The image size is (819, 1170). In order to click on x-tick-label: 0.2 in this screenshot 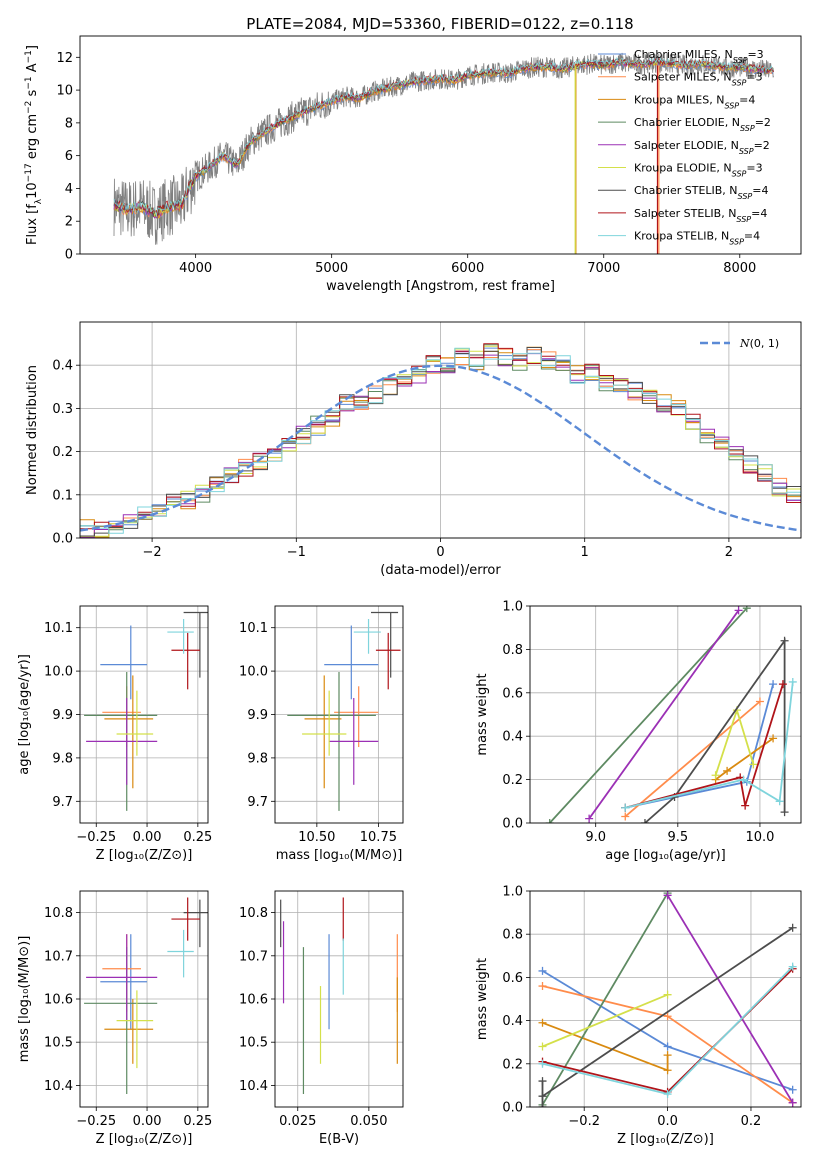, I will do `click(751, 1121)`.